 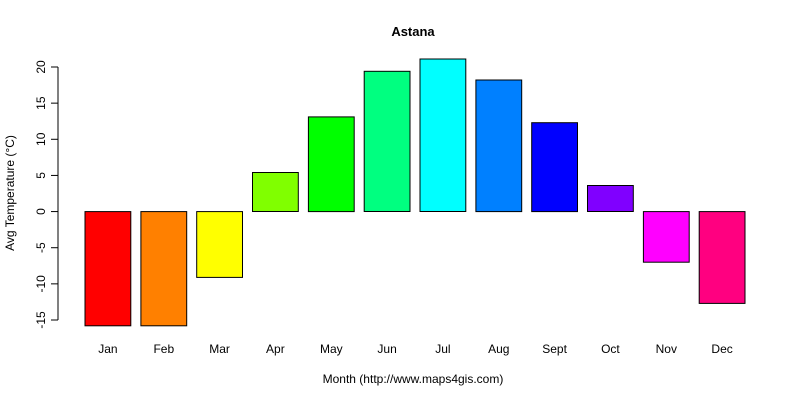 What do you see at coordinates (386, 349) in the screenshot?
I see `x-tick-label-jun: Jun` at bounding box center [386, 349].